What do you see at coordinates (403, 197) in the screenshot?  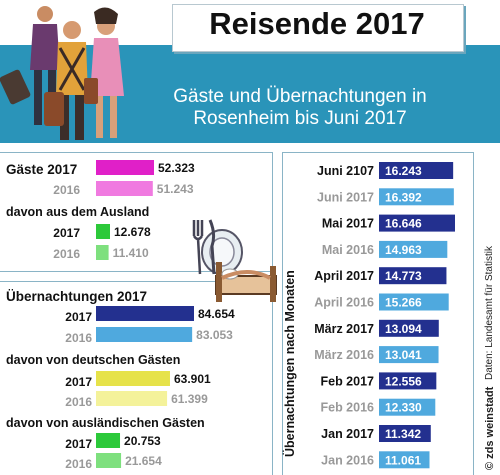 I see `month-value: 16.392` at bounding box center [403, 197].